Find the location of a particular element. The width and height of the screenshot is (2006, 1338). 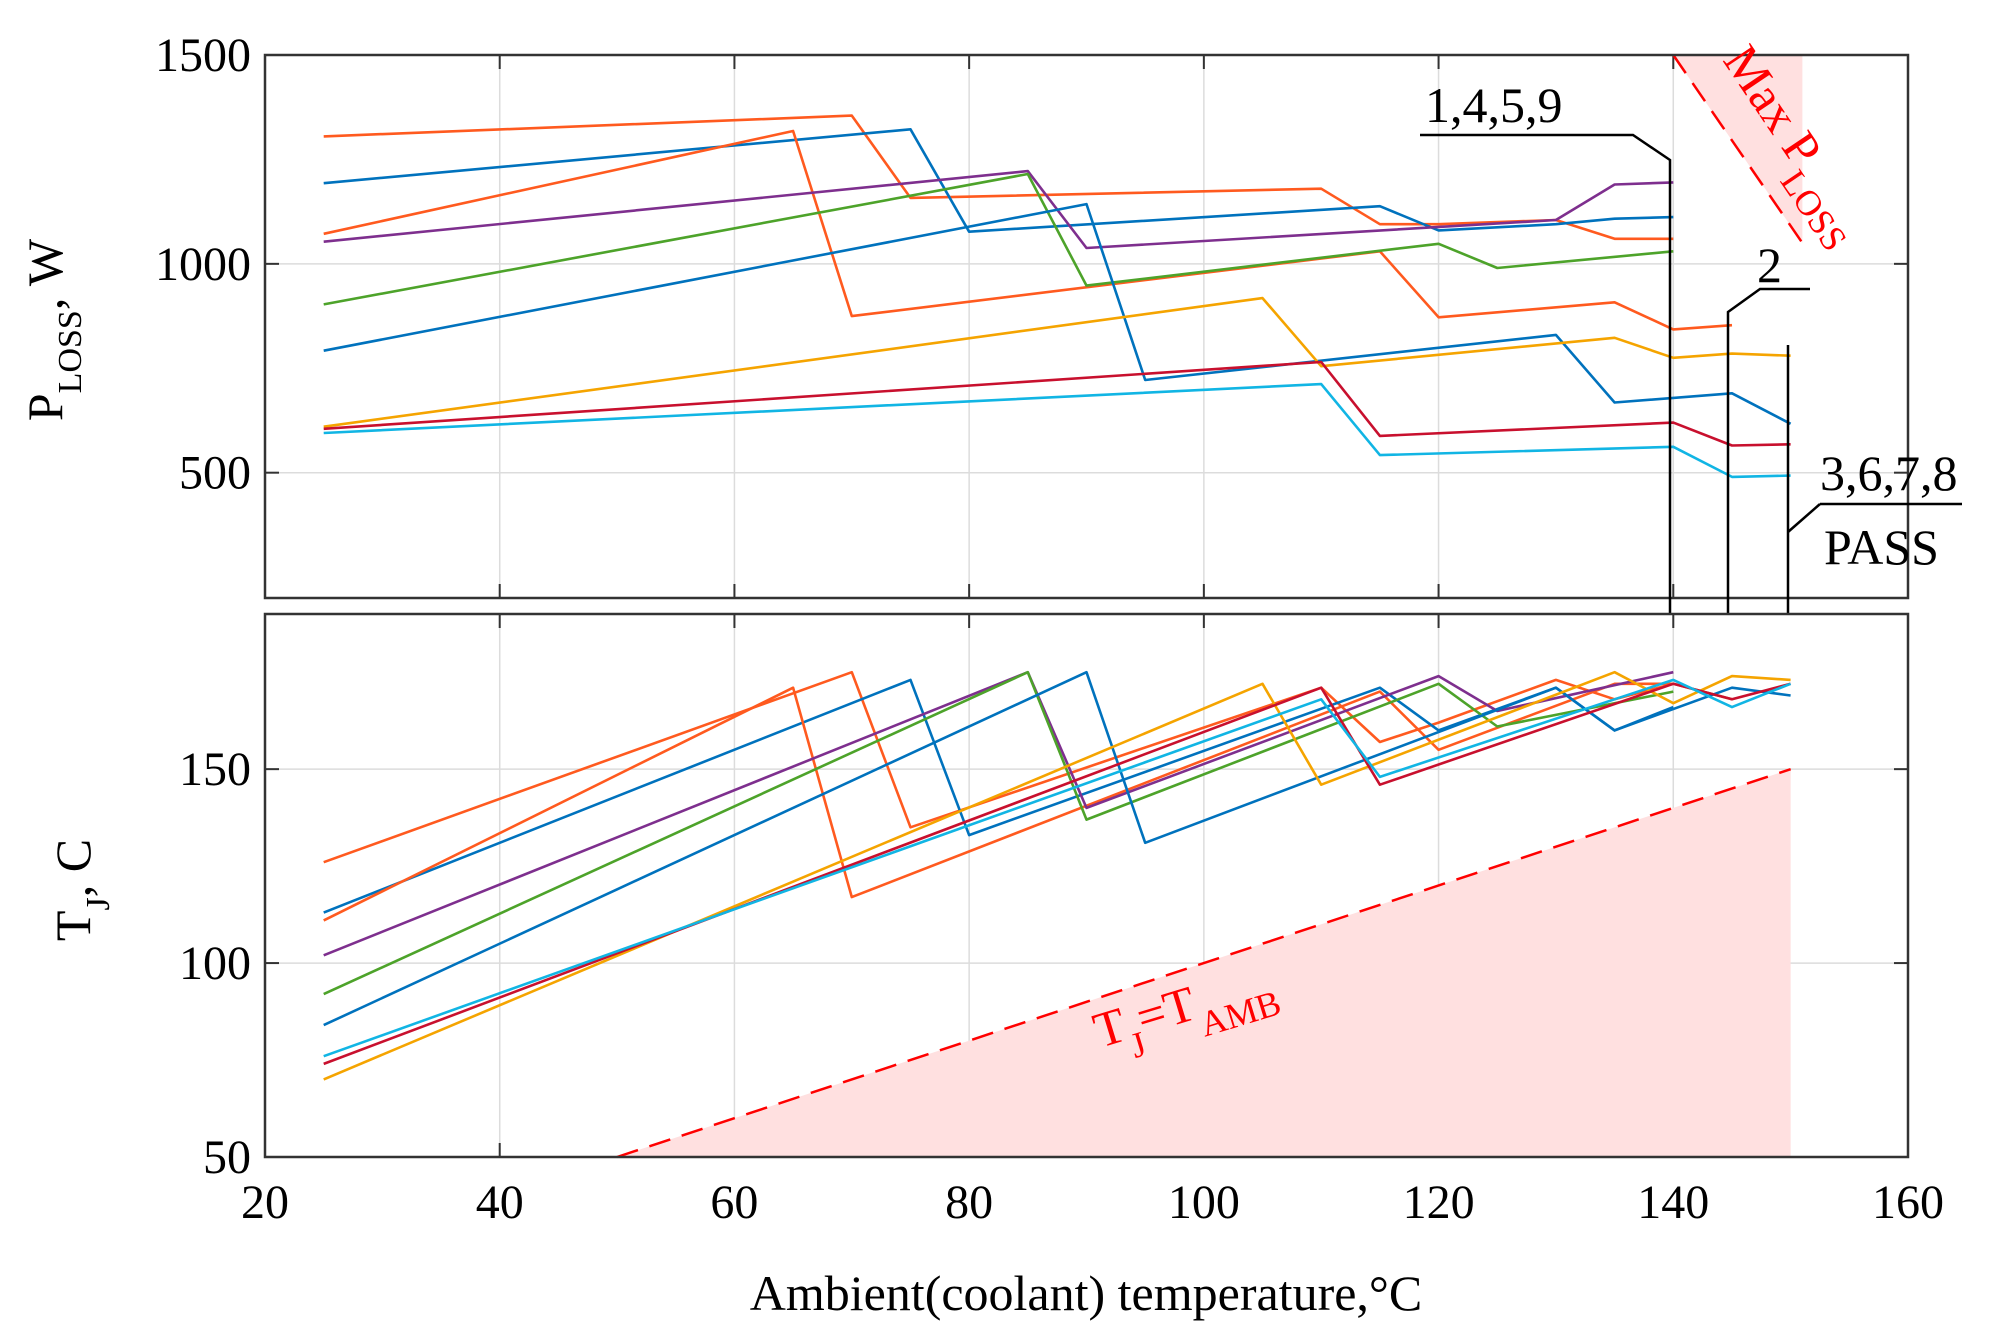

ploss-ytick-label-500: 500 is located at coordinates (215, 473).